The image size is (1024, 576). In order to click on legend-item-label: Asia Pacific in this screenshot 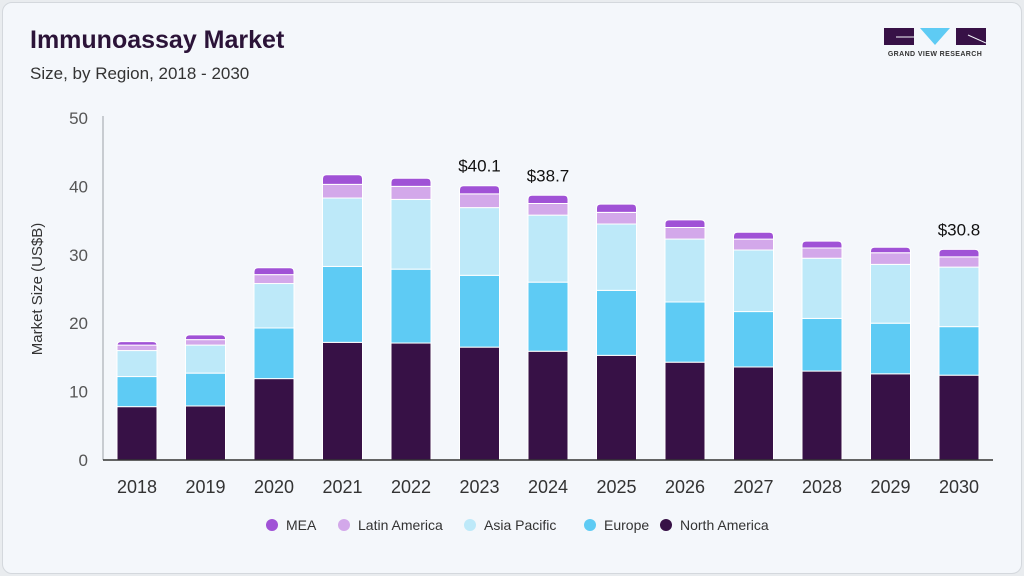, I will do `click(520, 525)`.